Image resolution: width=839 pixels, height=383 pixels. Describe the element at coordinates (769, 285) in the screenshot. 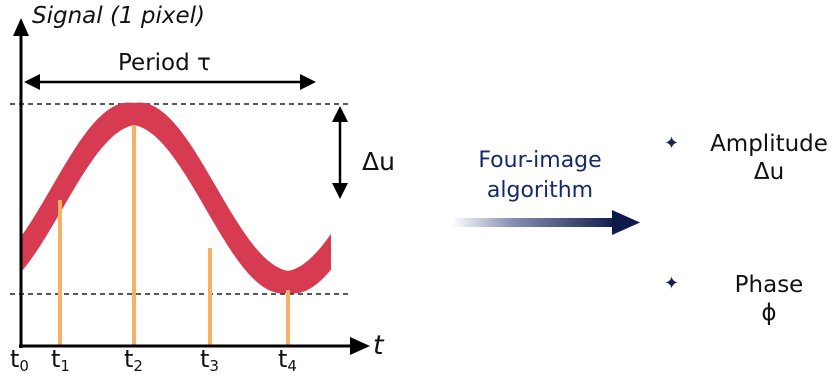

I see `output-phase-title: Phase` at that location.